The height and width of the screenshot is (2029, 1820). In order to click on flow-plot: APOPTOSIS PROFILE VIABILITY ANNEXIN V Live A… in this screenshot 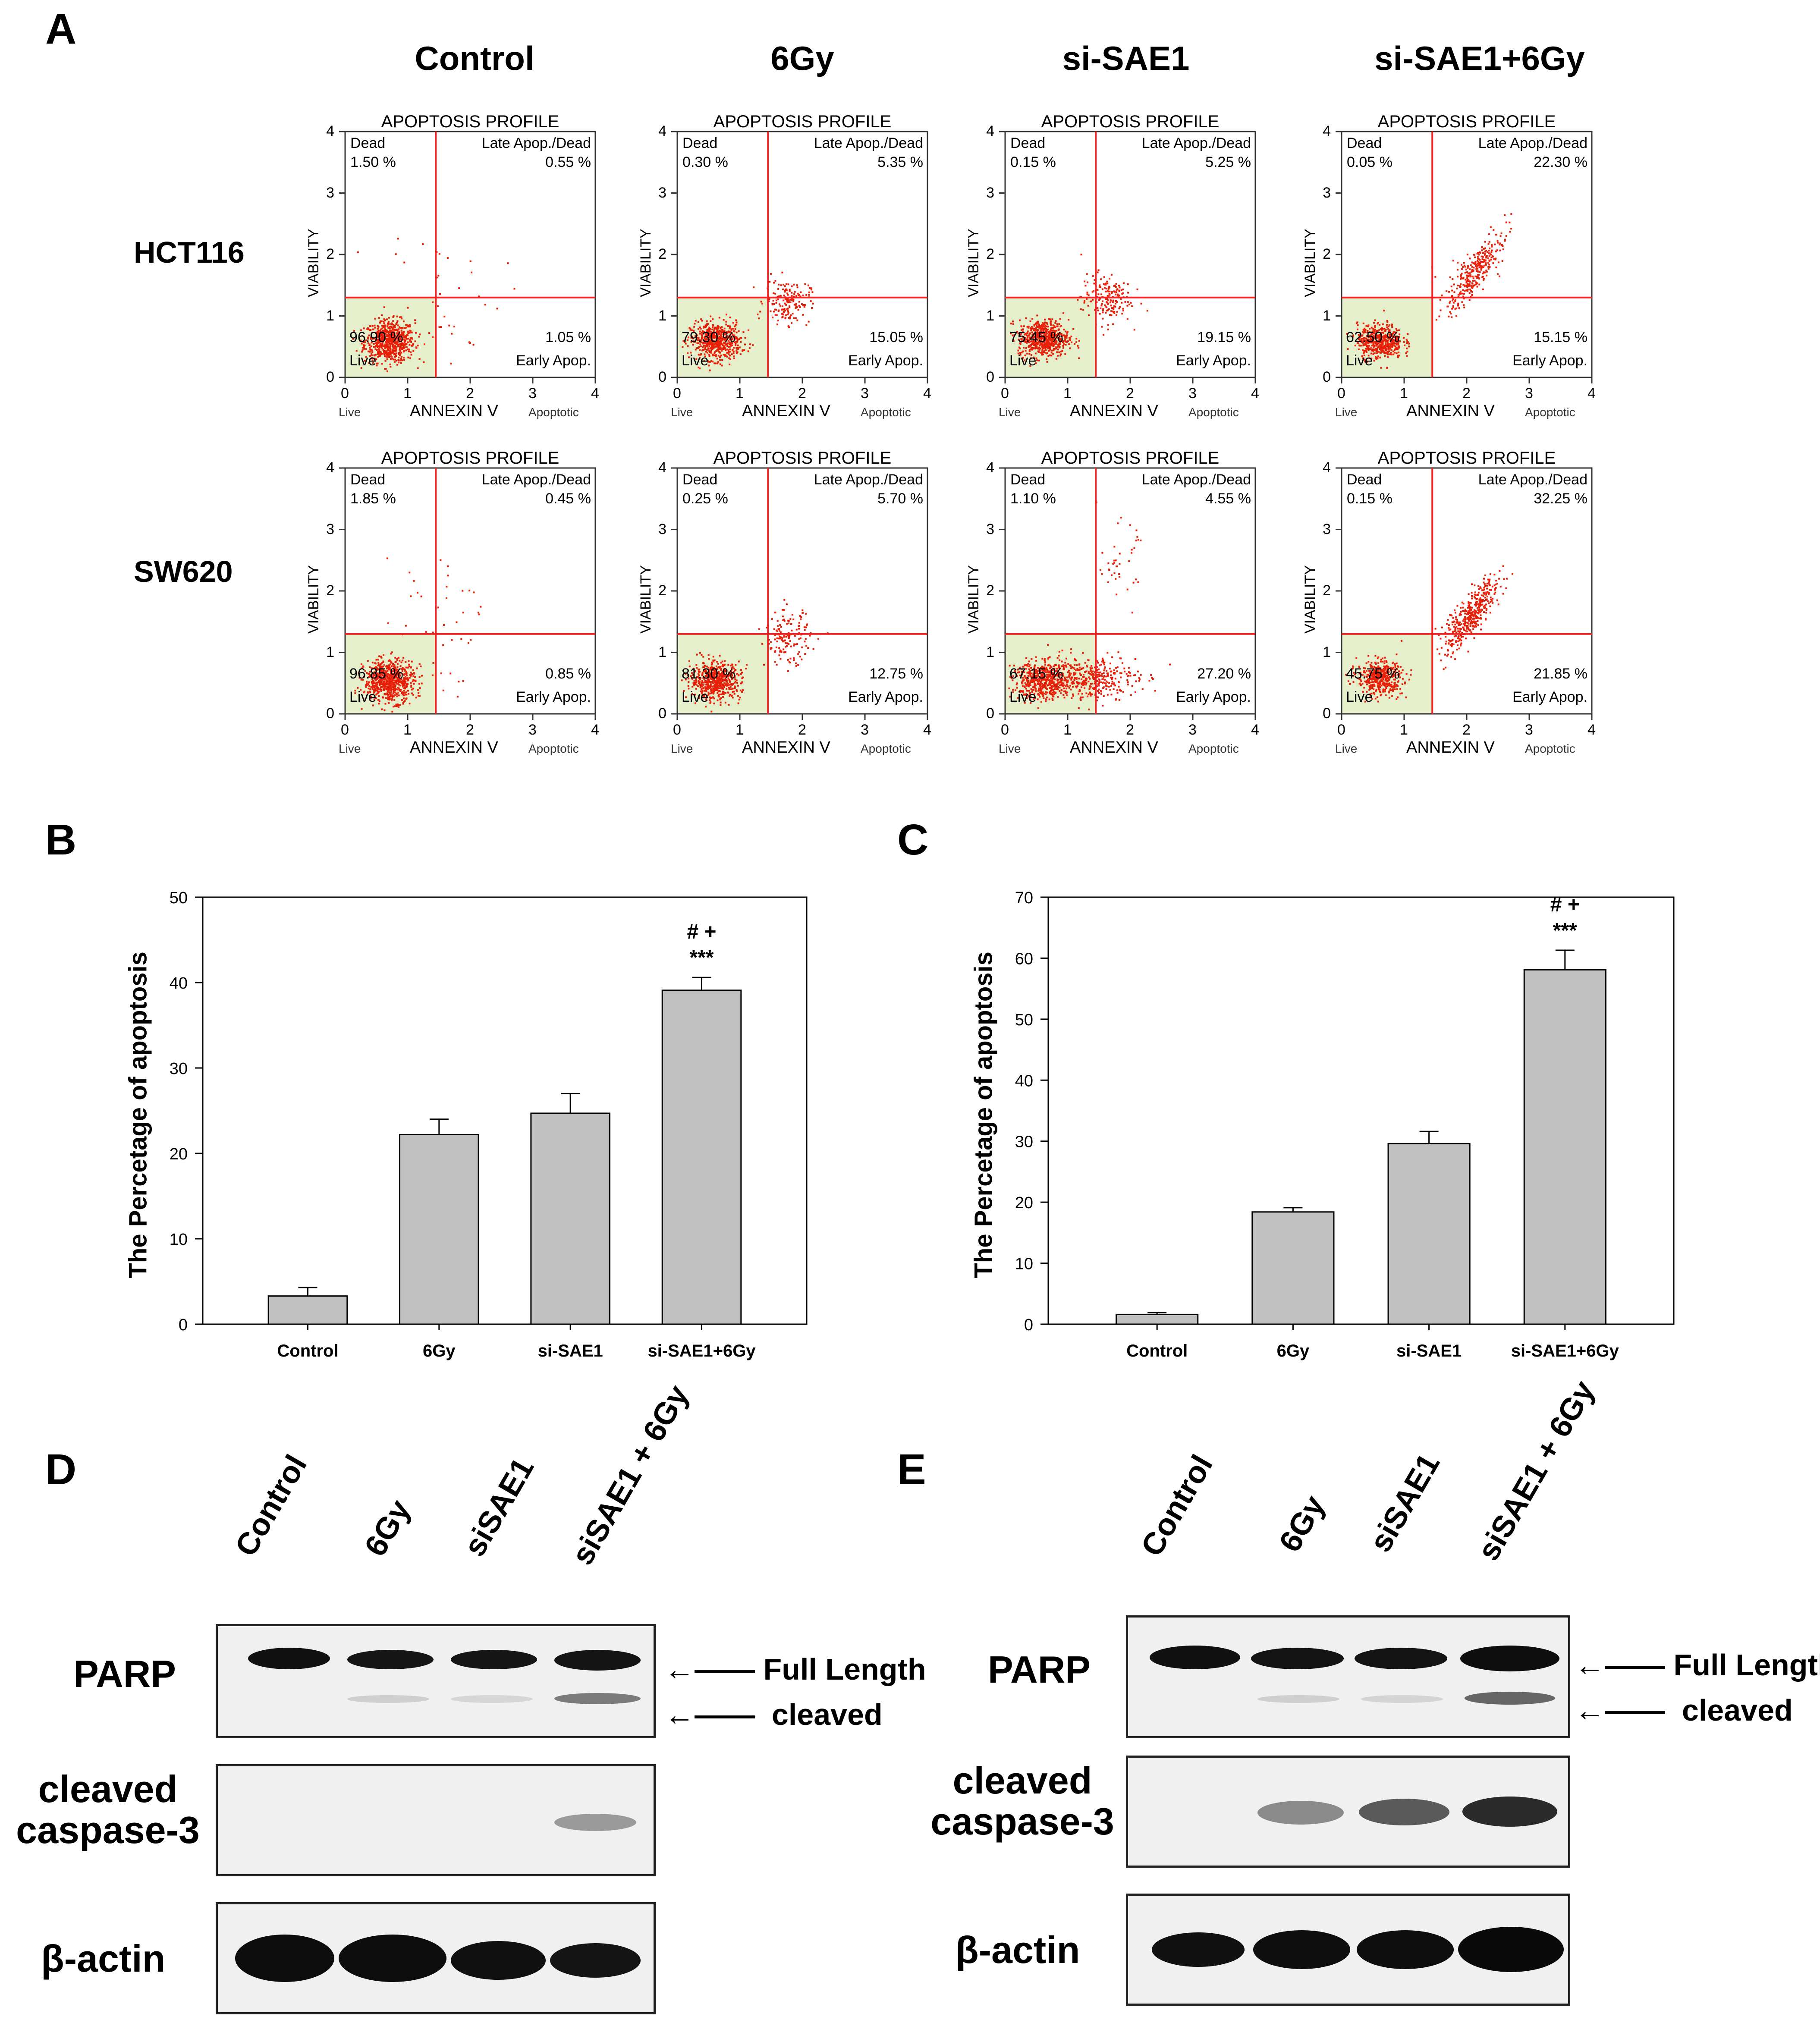, I will do `click(1109, 608)`.